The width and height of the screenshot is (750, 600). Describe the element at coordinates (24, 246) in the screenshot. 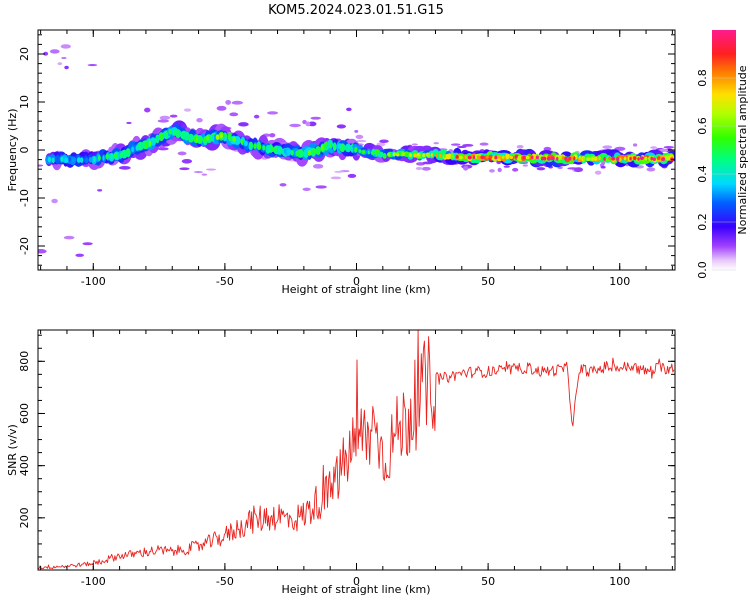

I see `spectrogram-ytick-label: -20` at that location.